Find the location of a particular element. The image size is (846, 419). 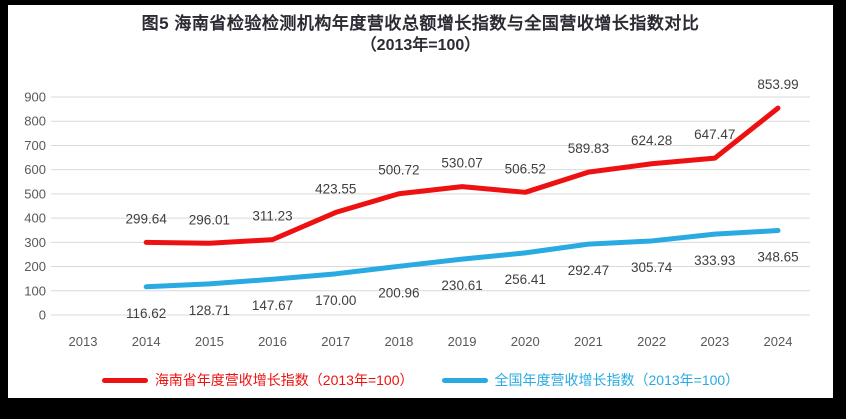

hainan-data-label: 500.72 is located at coordinates (398, 170).